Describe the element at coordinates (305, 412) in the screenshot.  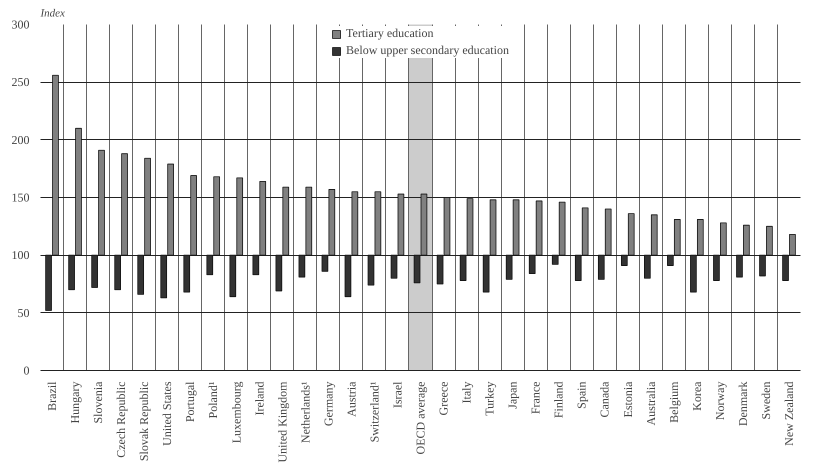
I see `x-tick-label: Netherlands¹` at that location.